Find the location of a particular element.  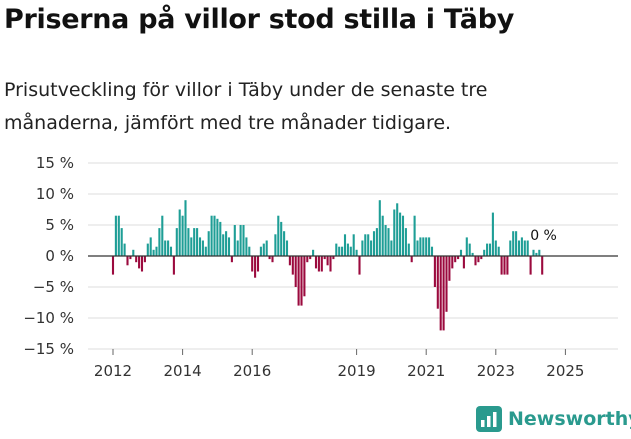

y-tick-label: 10 % is located at coordinates (55, 194).